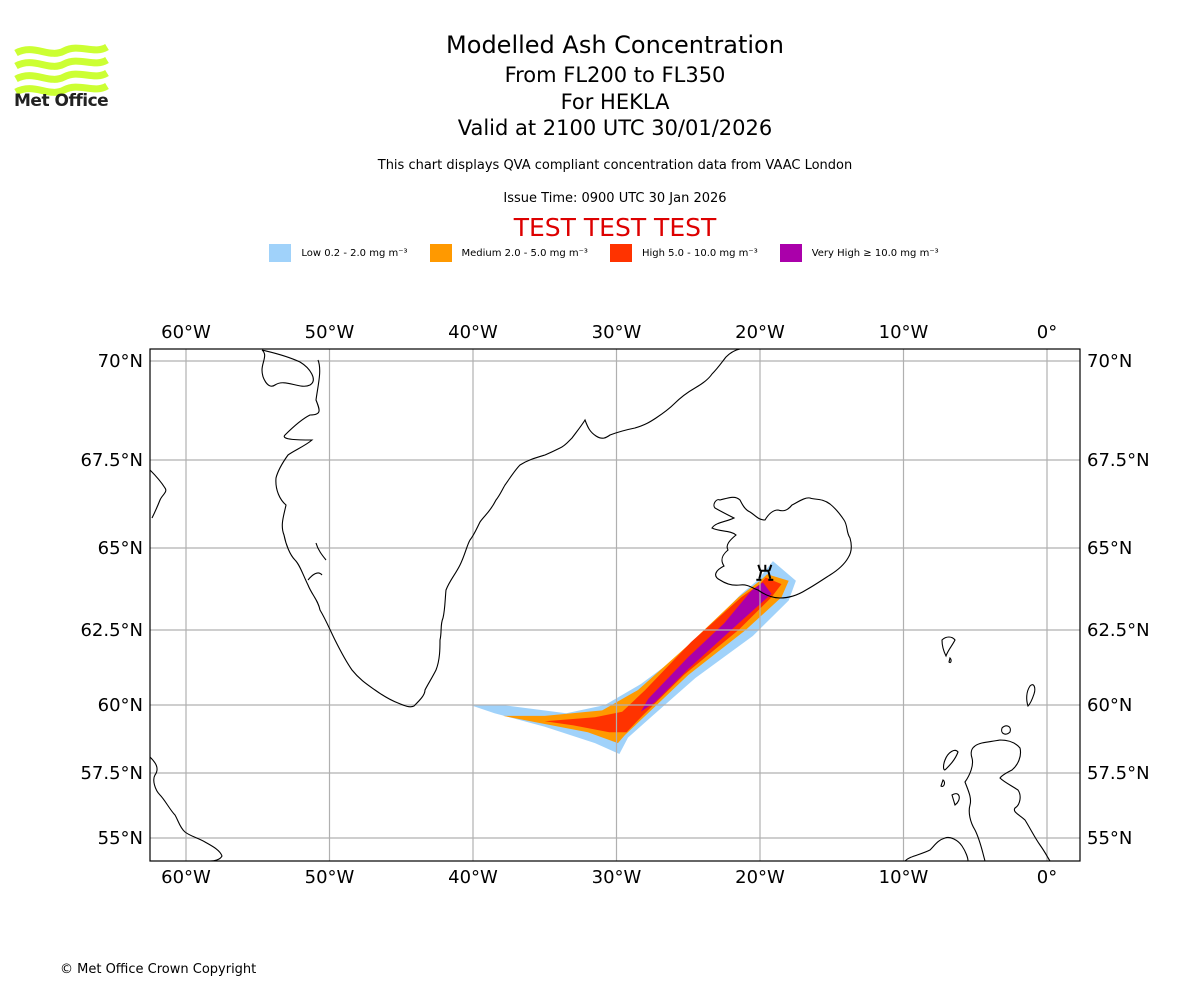 This screenshot has height=1000, width=1200. I want to click on legend-label-very-high: Very High ≥ 10.0 mg m⁻³, so click(875, 253).